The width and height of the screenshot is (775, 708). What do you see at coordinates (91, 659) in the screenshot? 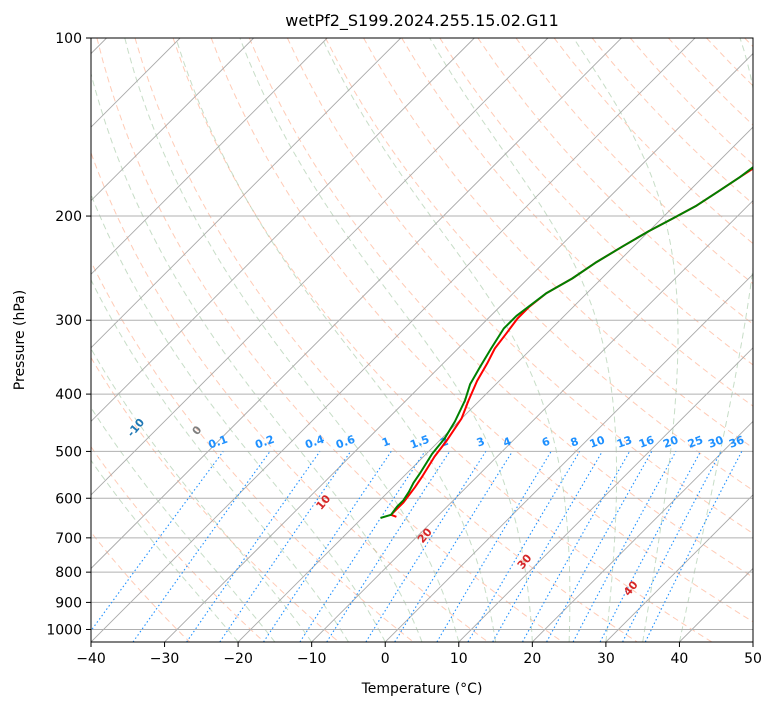
I see `x-tick-label: −40` at bounding box center [91, 659].